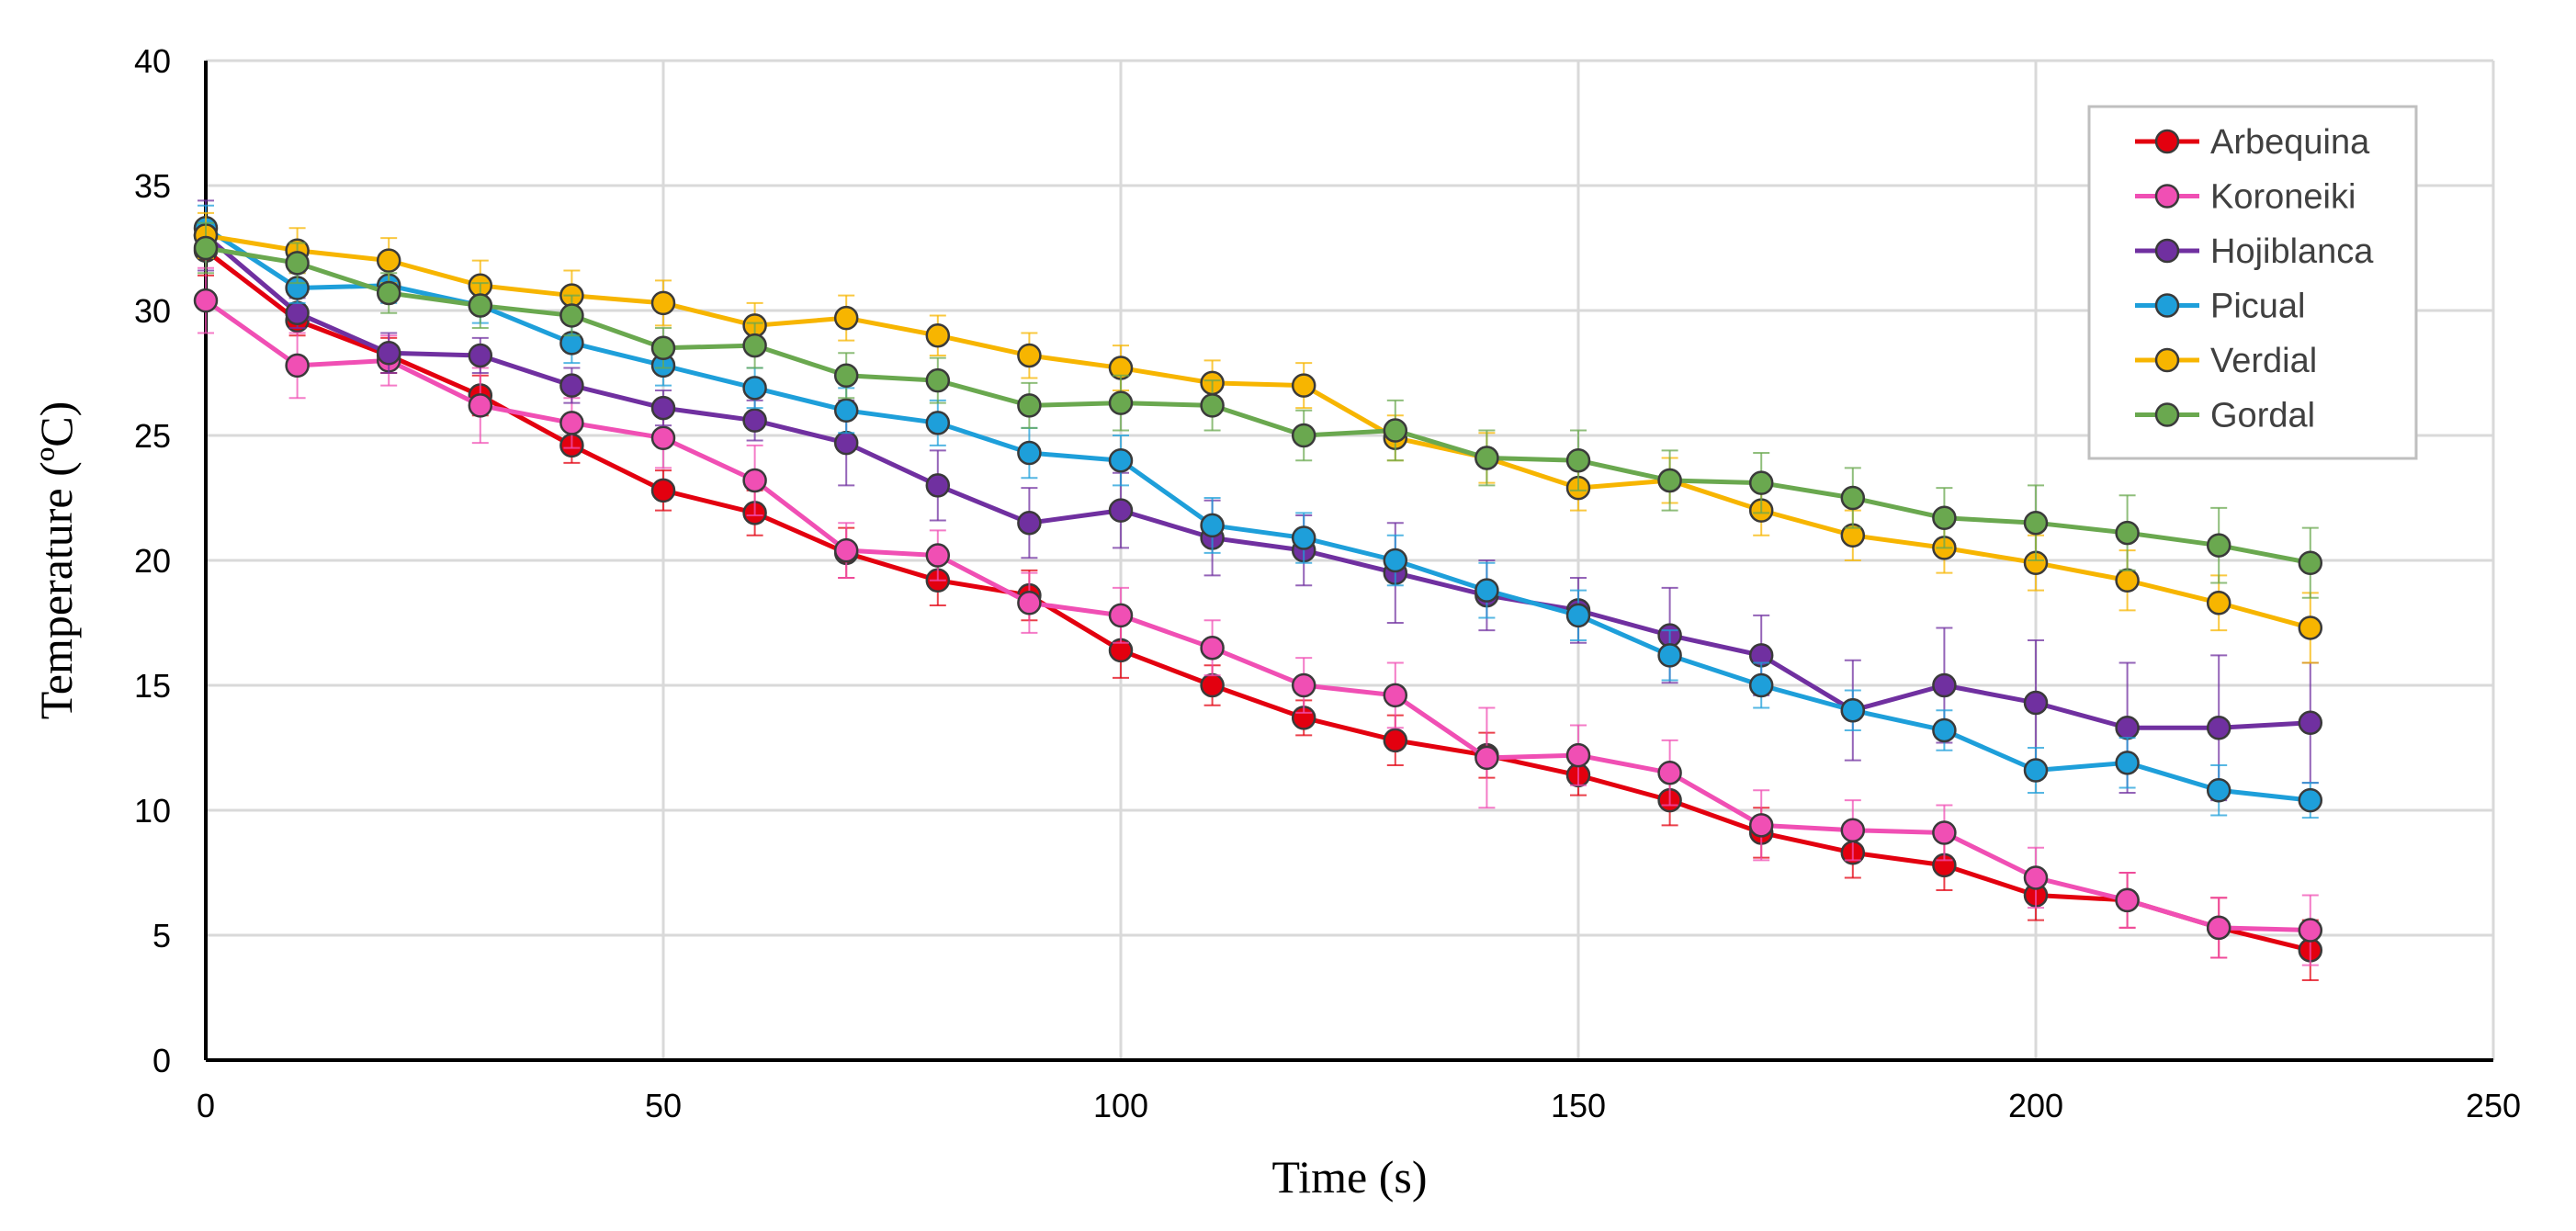 The image size is (2576, 1231). What do you see at coordinates (663, 1106) in the screenshot?
I see `x-tick-label: 50` at bounding box center [663, 1106].